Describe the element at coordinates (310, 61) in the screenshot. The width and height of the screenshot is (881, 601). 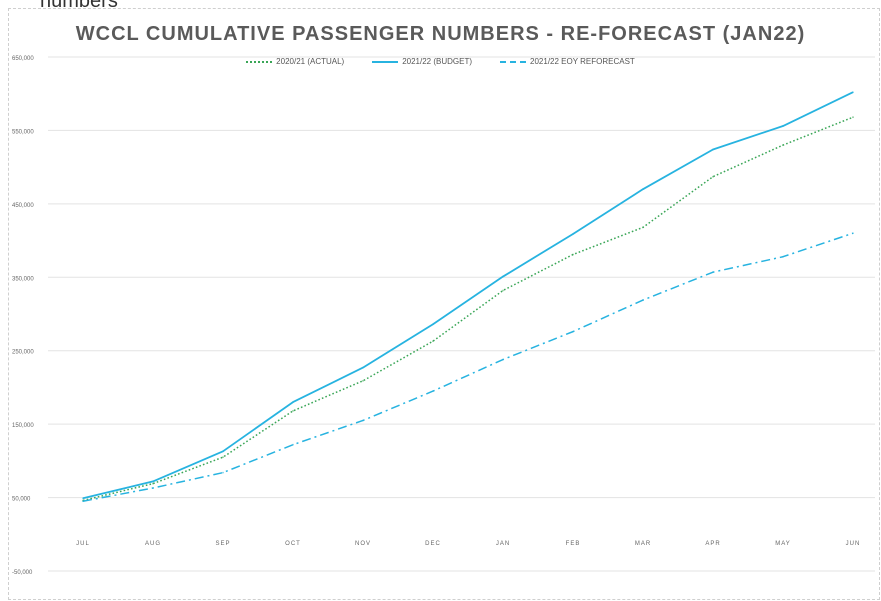
I see `legend-label-actual: 2020/21 (ACTUAL)` at that location.